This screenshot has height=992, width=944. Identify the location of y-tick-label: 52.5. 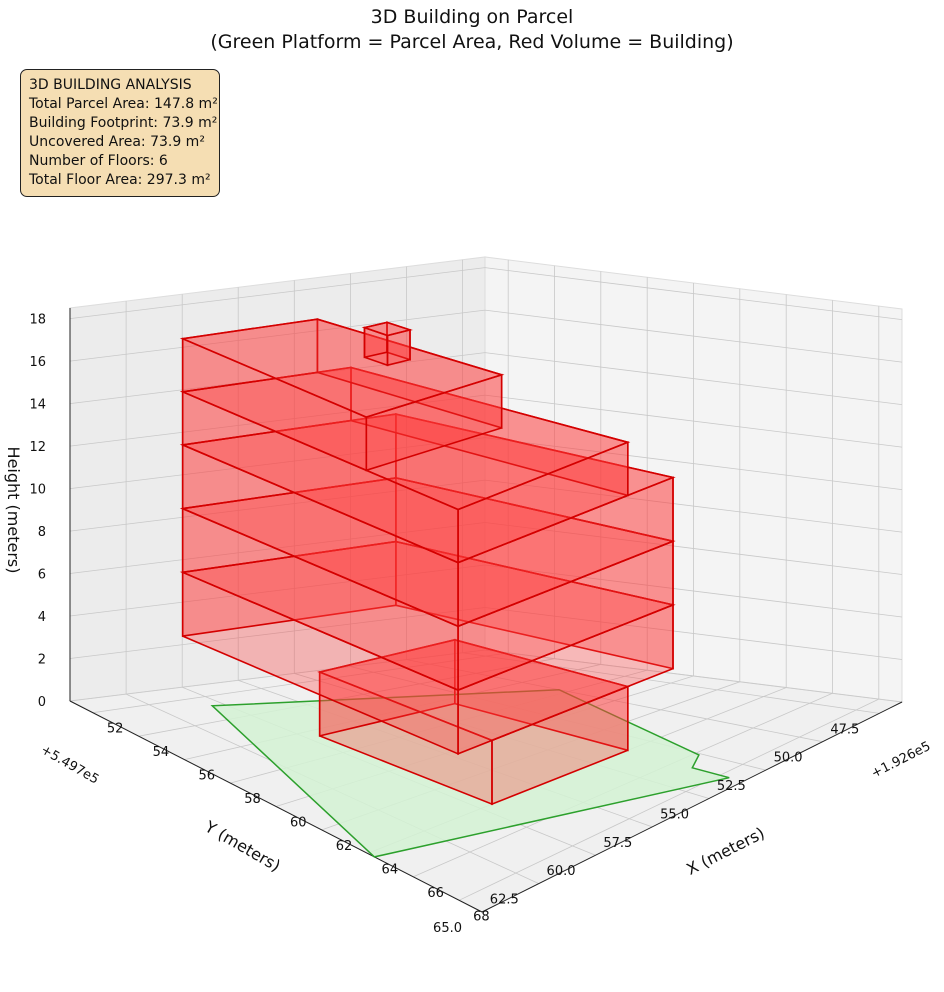
(731, 786).